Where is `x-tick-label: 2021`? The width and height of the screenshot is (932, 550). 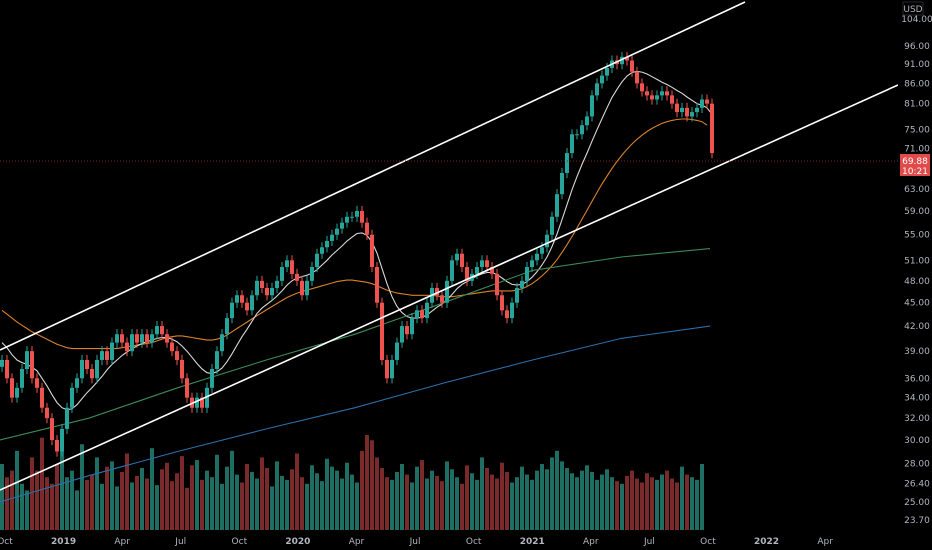 x-tick-label: 2021 is located at coordinates (532, 542).